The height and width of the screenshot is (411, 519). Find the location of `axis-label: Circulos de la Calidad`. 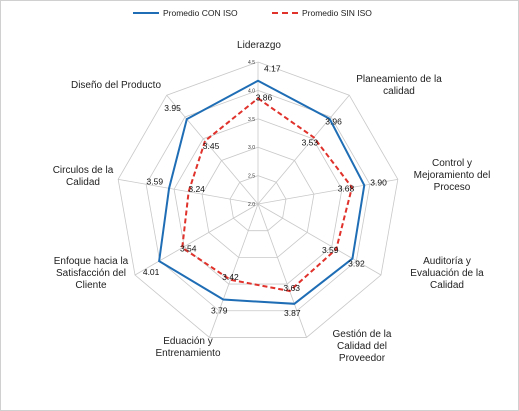

axis-label: Circulos de la Calidad is located at coordinates (83, 176).